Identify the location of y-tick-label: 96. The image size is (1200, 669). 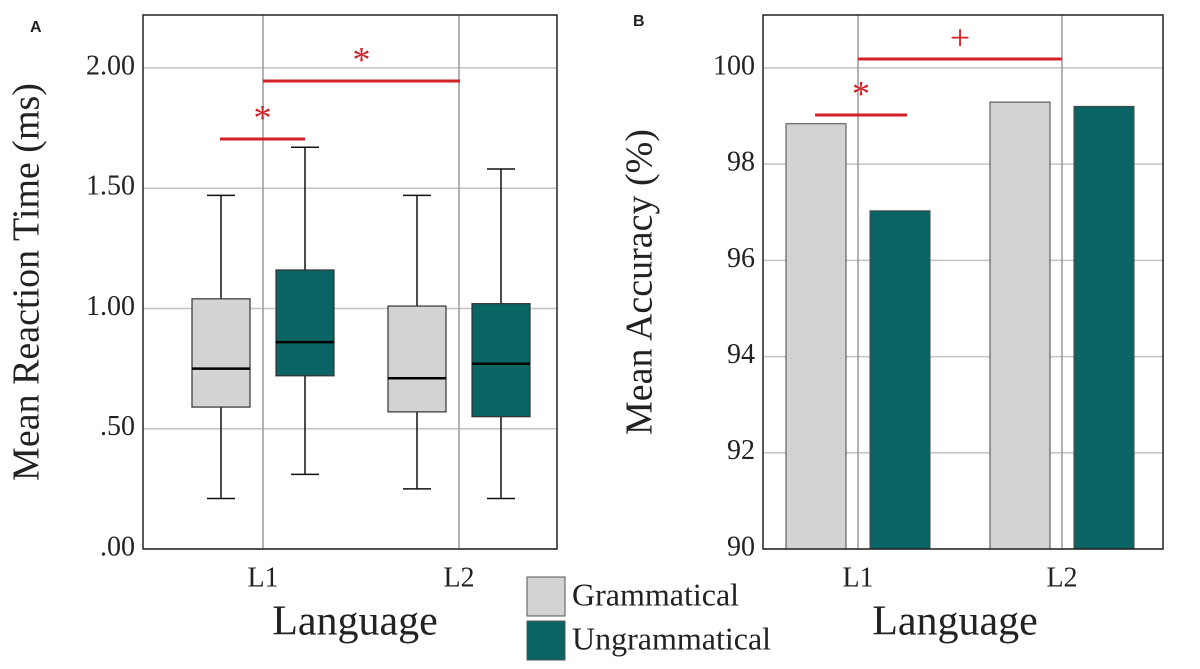
(741, 258).